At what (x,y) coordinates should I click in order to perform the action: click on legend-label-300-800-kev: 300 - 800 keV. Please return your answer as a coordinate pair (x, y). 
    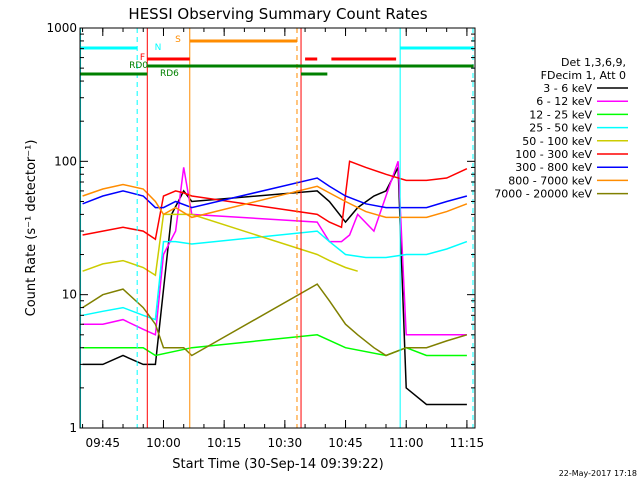
    Looking at the image, I should click on (553, 167).